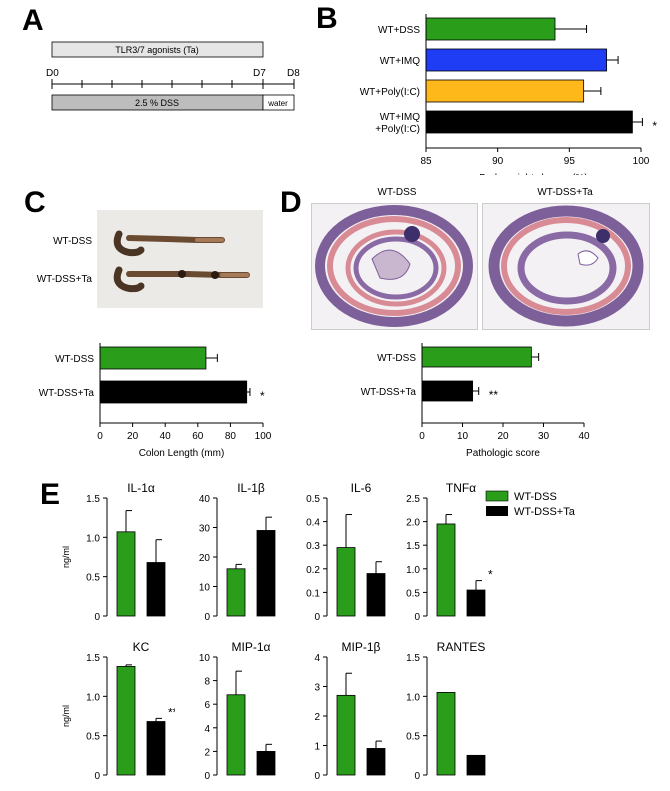 This screenshot has height=791, width=670. Describe the element at coordinates (530, 504) in the screenshot. I see `panel-e-legend: WT-DSS WT-DSS+Ta` at that location.